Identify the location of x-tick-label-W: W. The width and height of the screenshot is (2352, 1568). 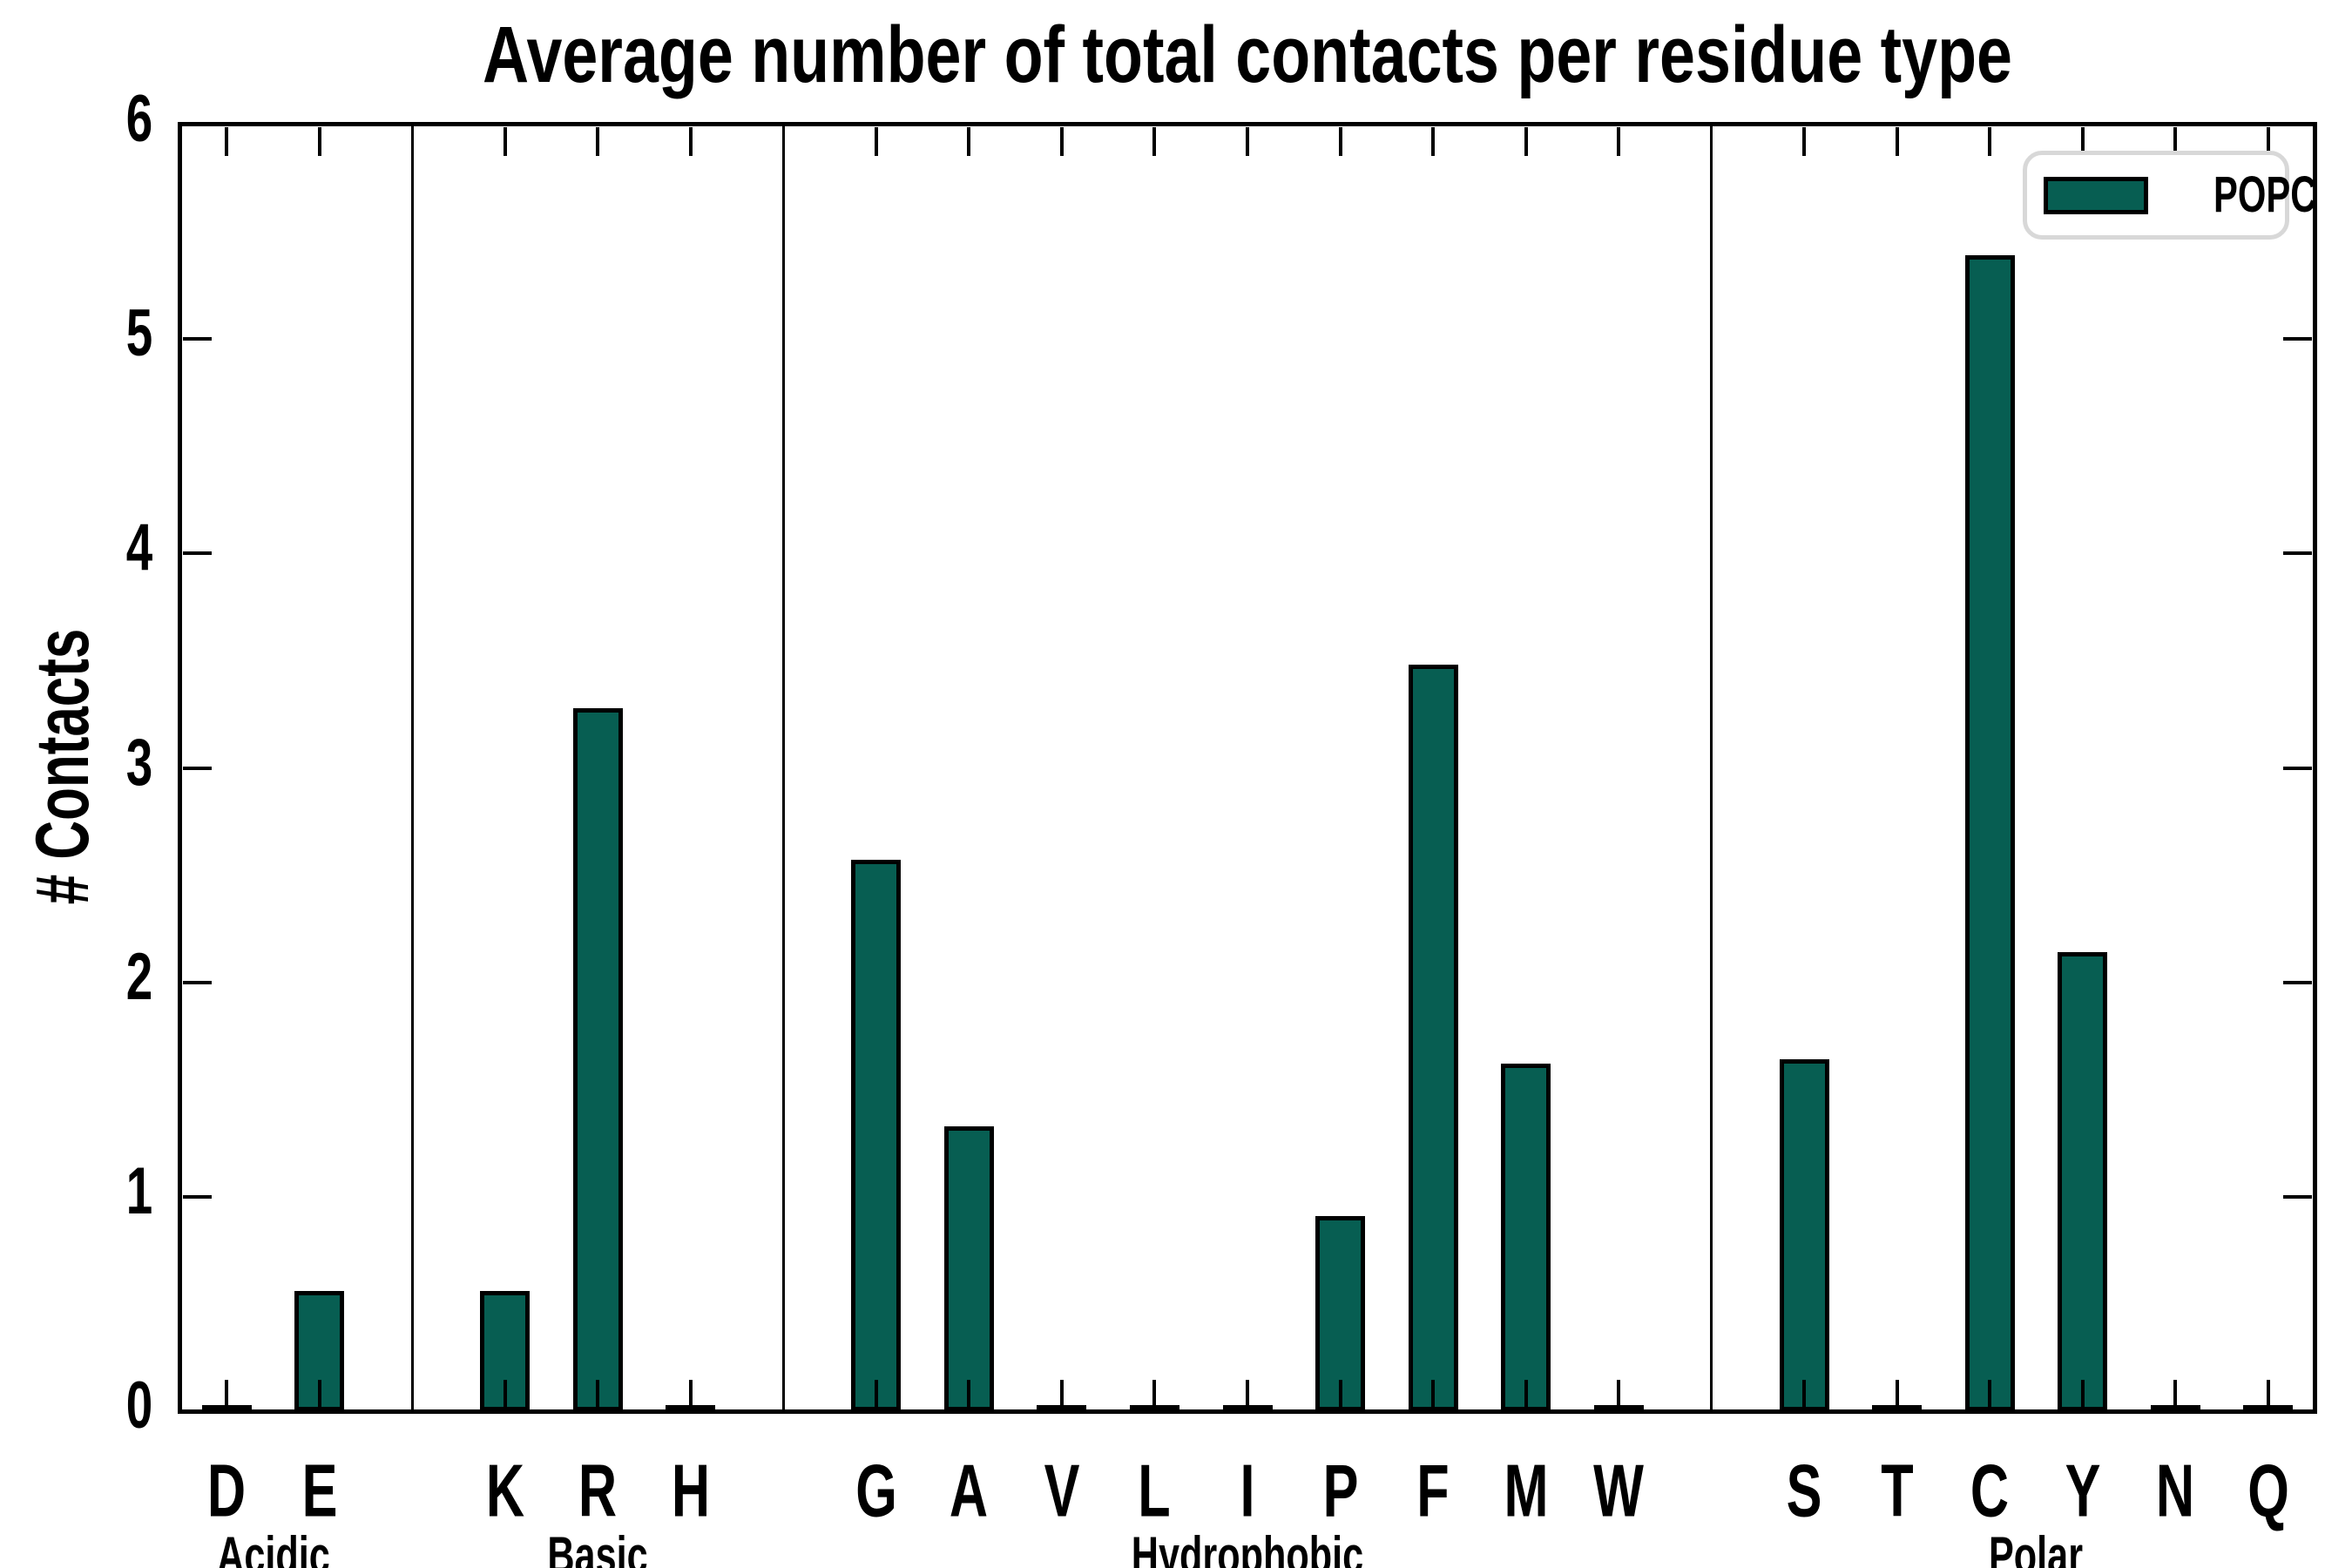
(1618, 1491).